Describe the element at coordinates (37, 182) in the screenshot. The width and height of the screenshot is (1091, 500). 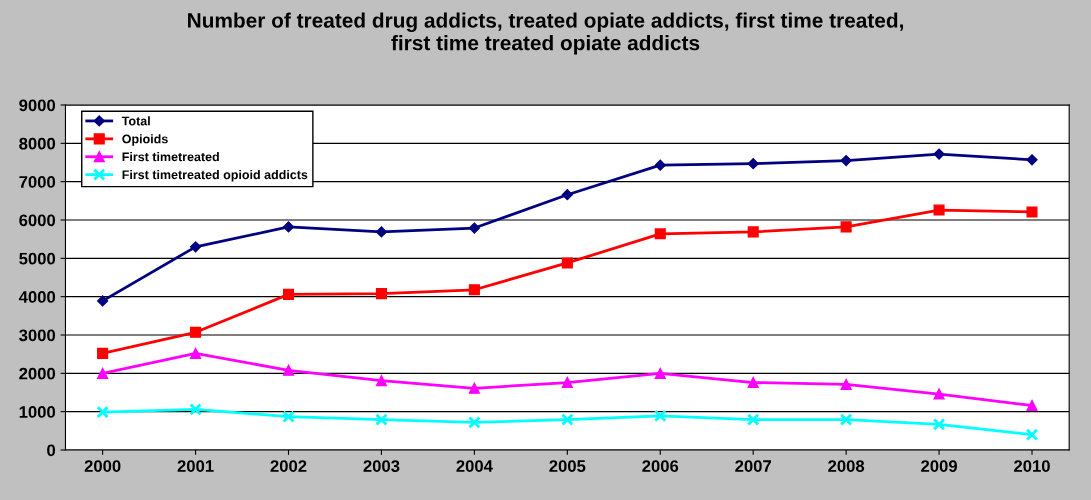
I see `y-tick-label: 7000` at that location.